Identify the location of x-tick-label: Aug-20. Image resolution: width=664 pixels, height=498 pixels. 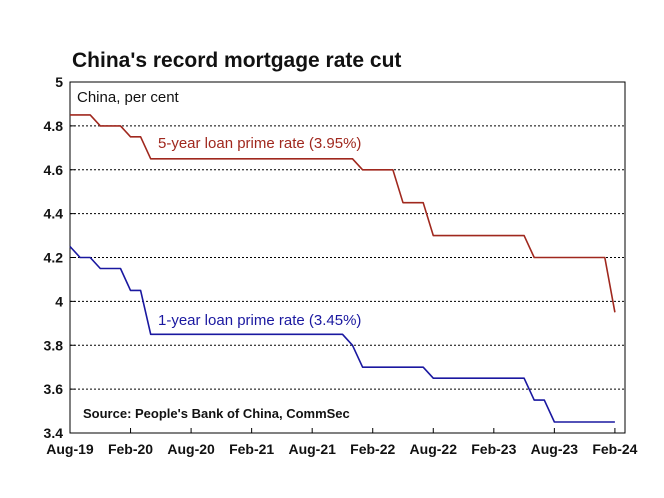
(191, 449).